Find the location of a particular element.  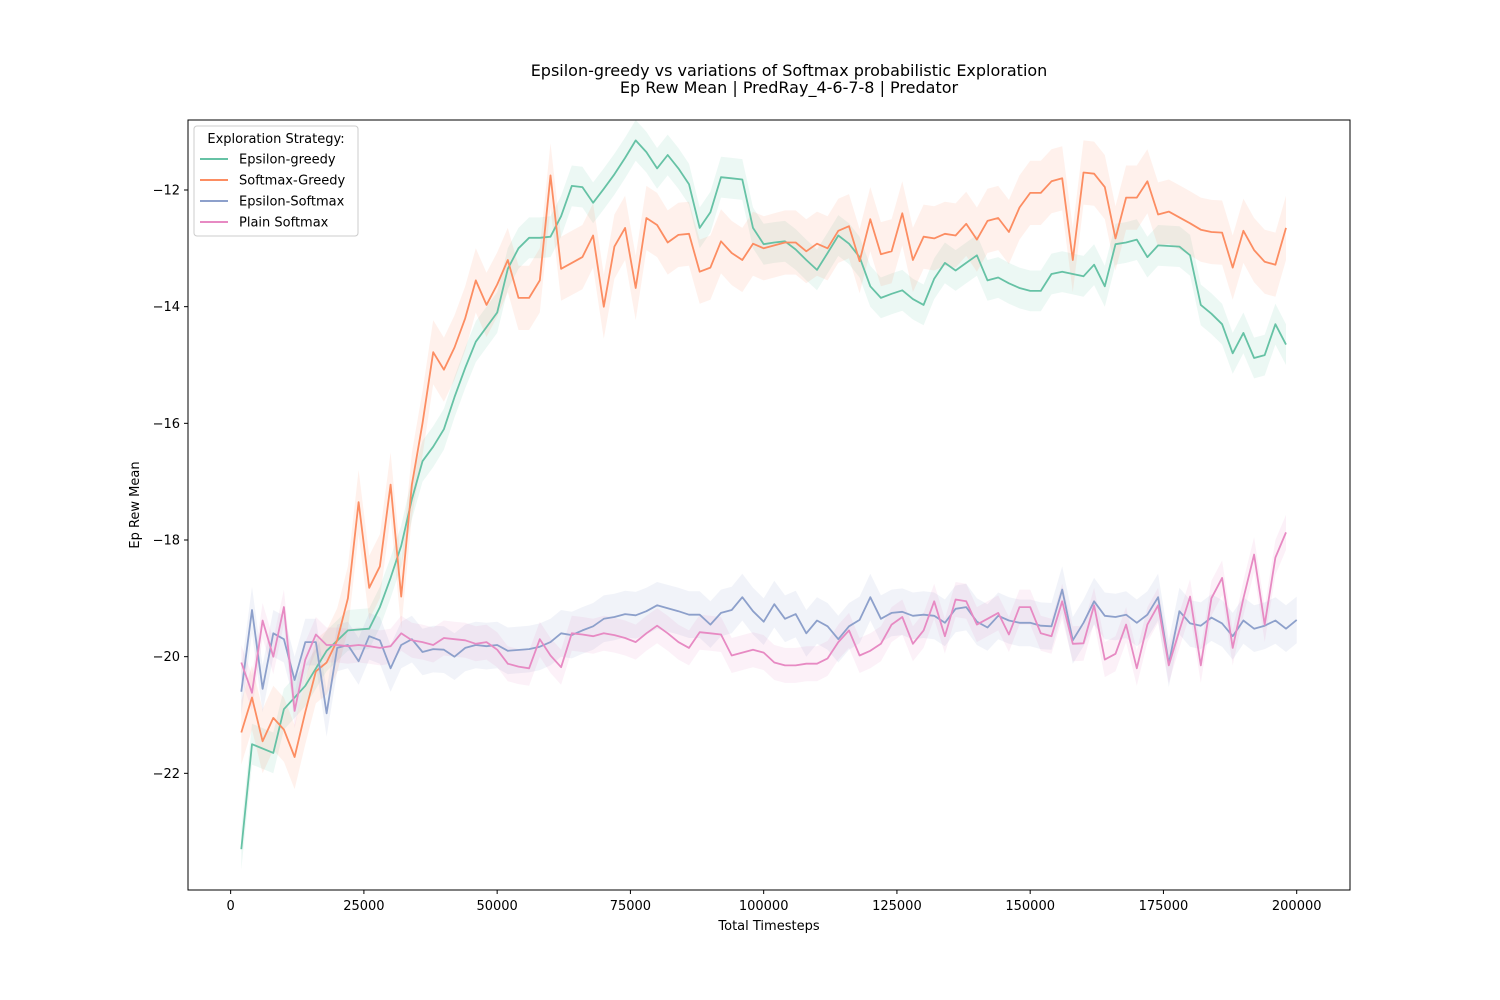

epsilon-softmax-band is located at coordinates (769, 651).